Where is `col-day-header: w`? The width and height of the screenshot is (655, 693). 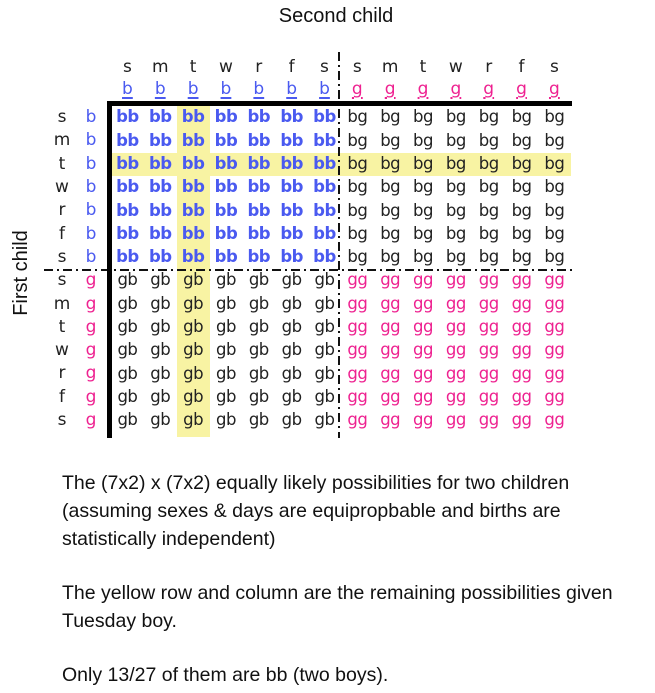 col-day-header: w is located at coordinates (226, 66).